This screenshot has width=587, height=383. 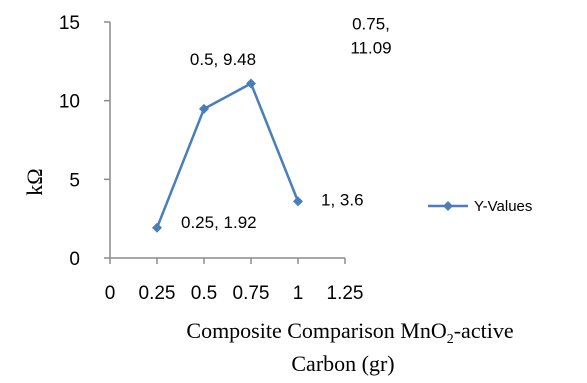 I want to click on x-axis-title-part-a: Composite Comparison MnO, so click(x=316, y=330).